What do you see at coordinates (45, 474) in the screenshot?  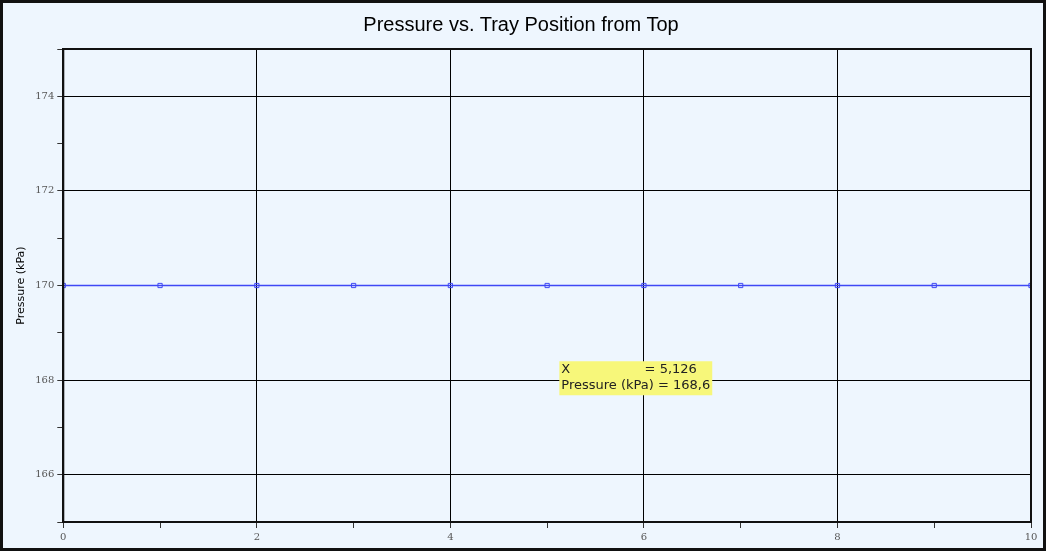 I see `y-tick-label: 166` at bounding box center [45, 474].